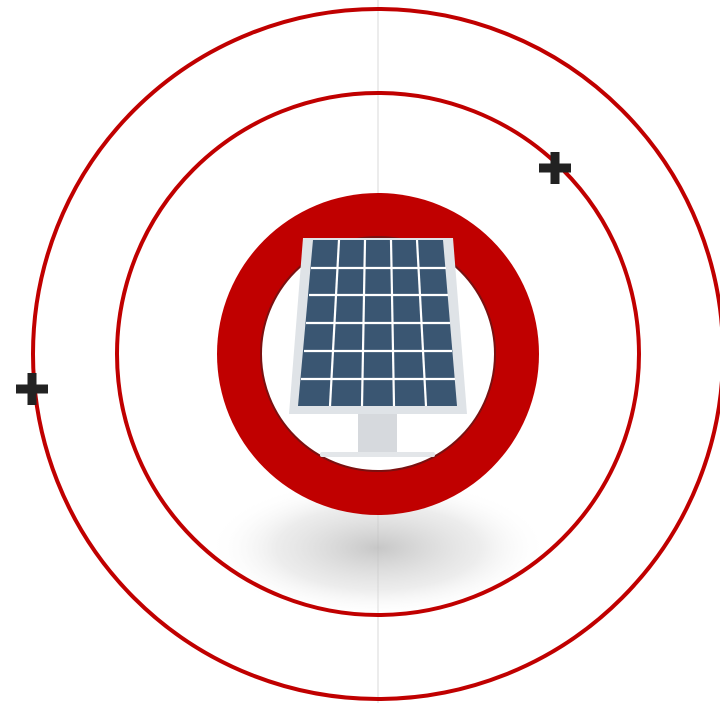  Describe the element at coordinates (378, 323) in the screenshot. I see `panel-grid` at that location.